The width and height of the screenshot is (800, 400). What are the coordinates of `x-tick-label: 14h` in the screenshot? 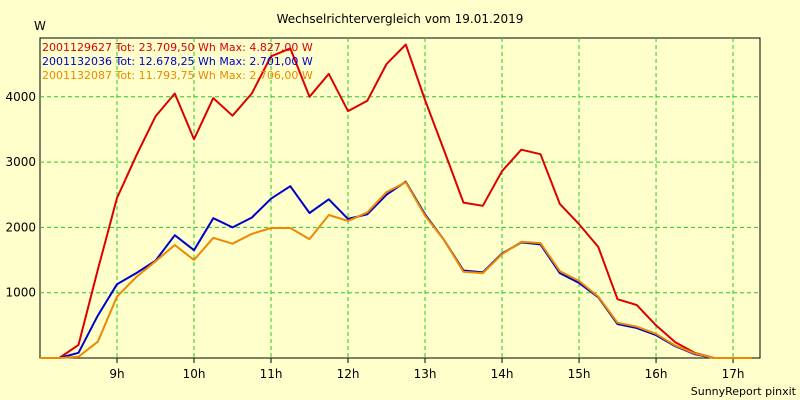 It's located at (502, 374).